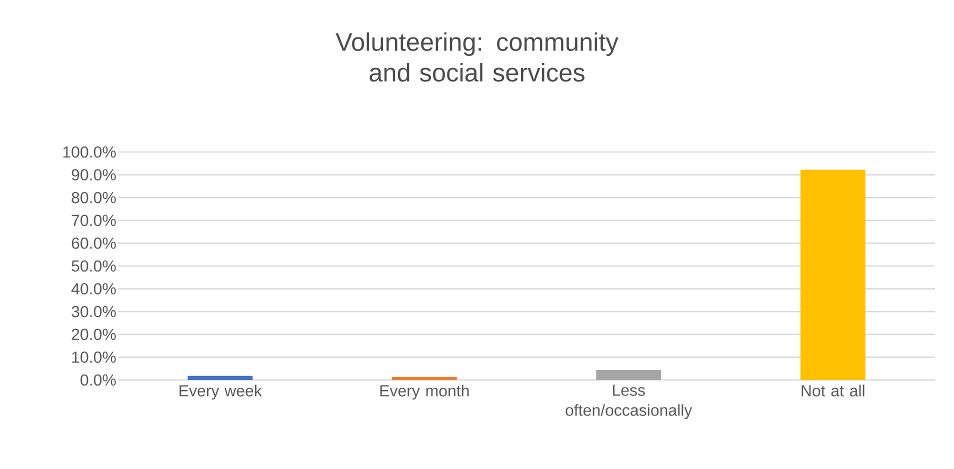 Image resolution: width=954 pixels, height=469 pixels. Describe the element at coordinates (94, 198) in the screenshot. I see `y-tick-label: 80.0%` at that location.